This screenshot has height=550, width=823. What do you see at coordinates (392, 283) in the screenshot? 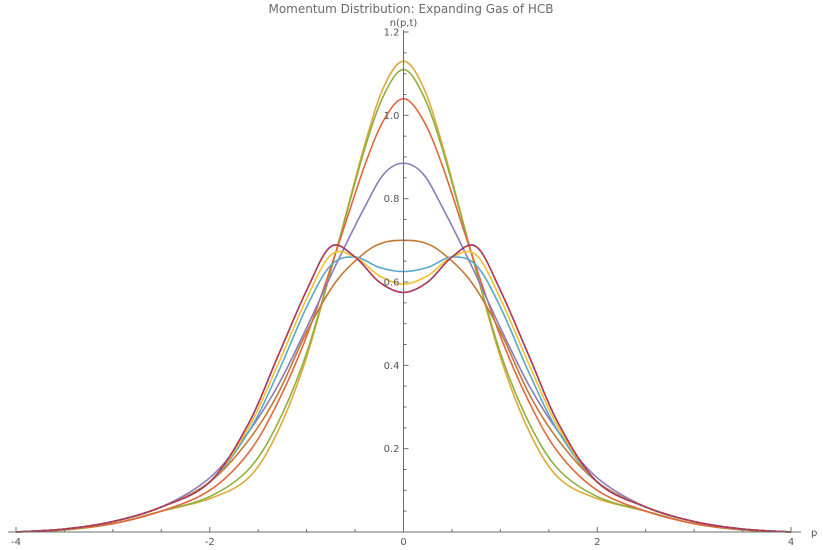
I see `y-tick-label: 0.6` at bounding box center [392, 283].